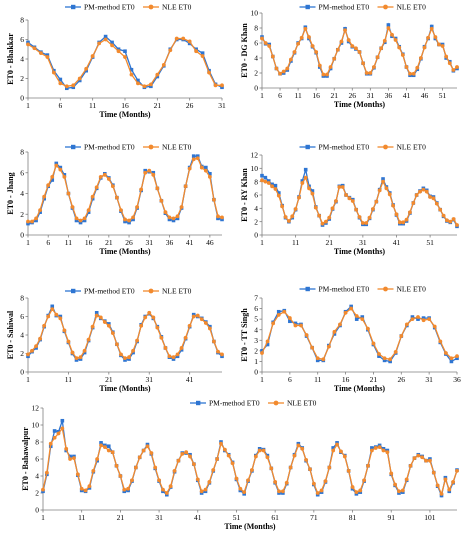 The height and width of the screenshot is (550, 465). What do you see at coordinates (43, 517) in the screenshot?
I see `x-tick-label: 1` at bounding box center [43, 517].